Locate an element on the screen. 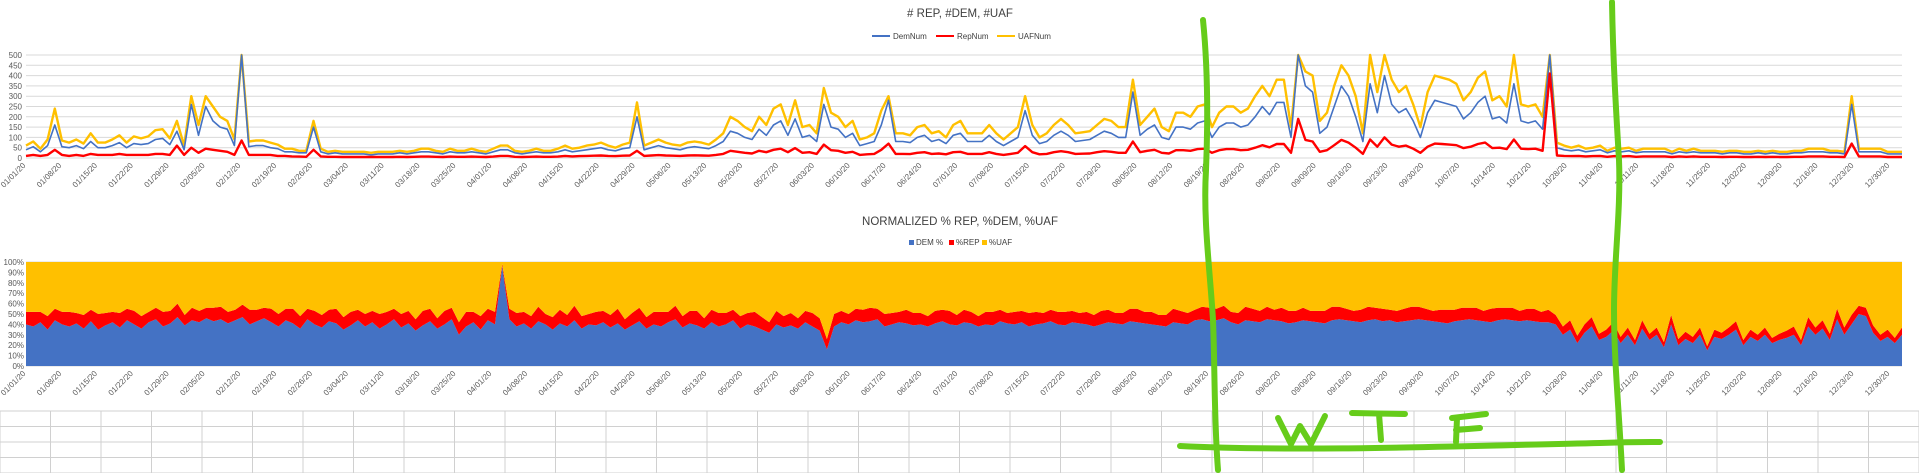 This screenshot has width=1919, height=473. legend-uafnum-label: UAFNum is located at coordinates (1034, 36).